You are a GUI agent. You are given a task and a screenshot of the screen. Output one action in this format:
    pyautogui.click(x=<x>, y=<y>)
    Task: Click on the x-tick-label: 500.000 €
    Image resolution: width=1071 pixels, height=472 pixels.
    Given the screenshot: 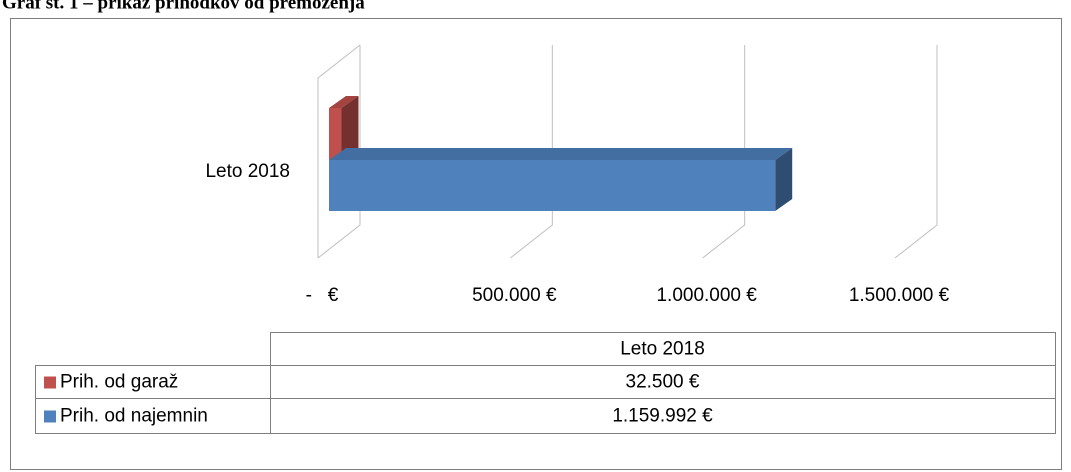 What is the action you would take?
    pyautogui.click(x=514, y=295)
    